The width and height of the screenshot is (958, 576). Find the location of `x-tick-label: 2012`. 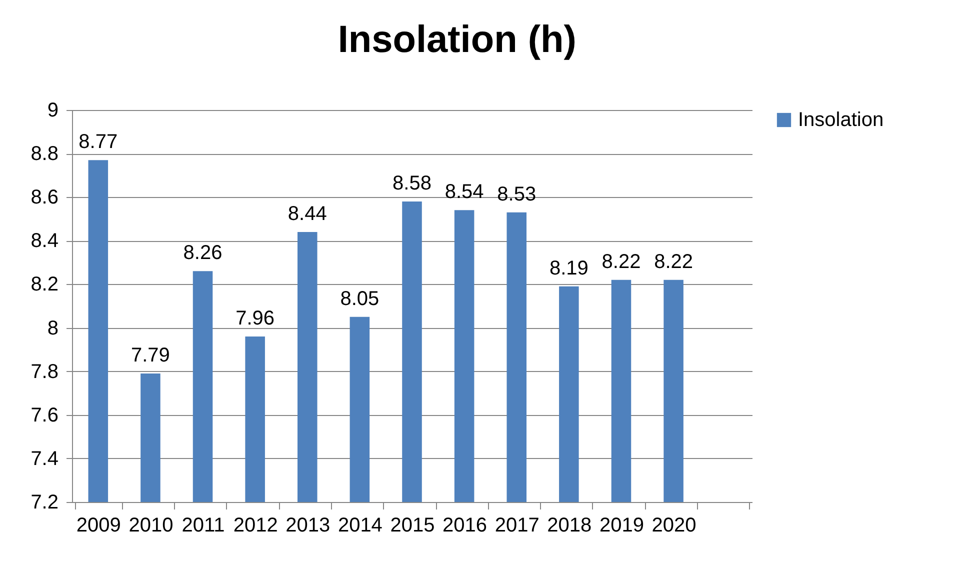

x-tick-label: 2012 is located at coordinates (255, 525).